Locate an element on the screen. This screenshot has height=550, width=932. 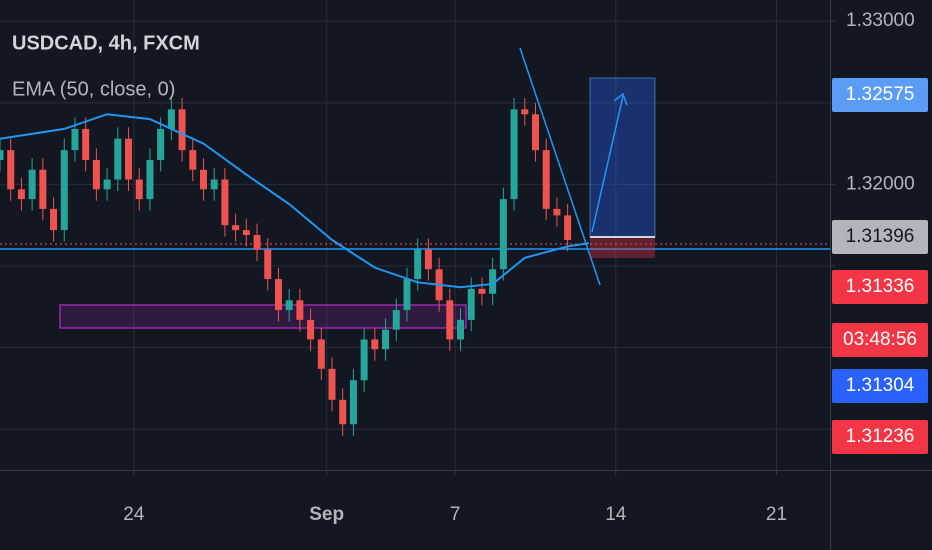
profit-zone is located at coordinates (622, 157).